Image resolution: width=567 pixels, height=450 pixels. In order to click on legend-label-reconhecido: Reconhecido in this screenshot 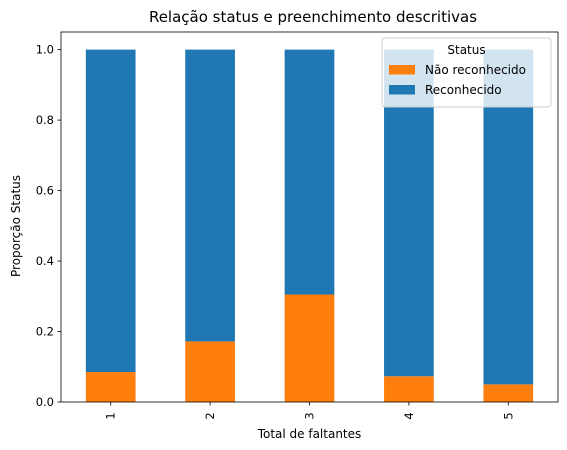, I will do `click(463, 90)`.